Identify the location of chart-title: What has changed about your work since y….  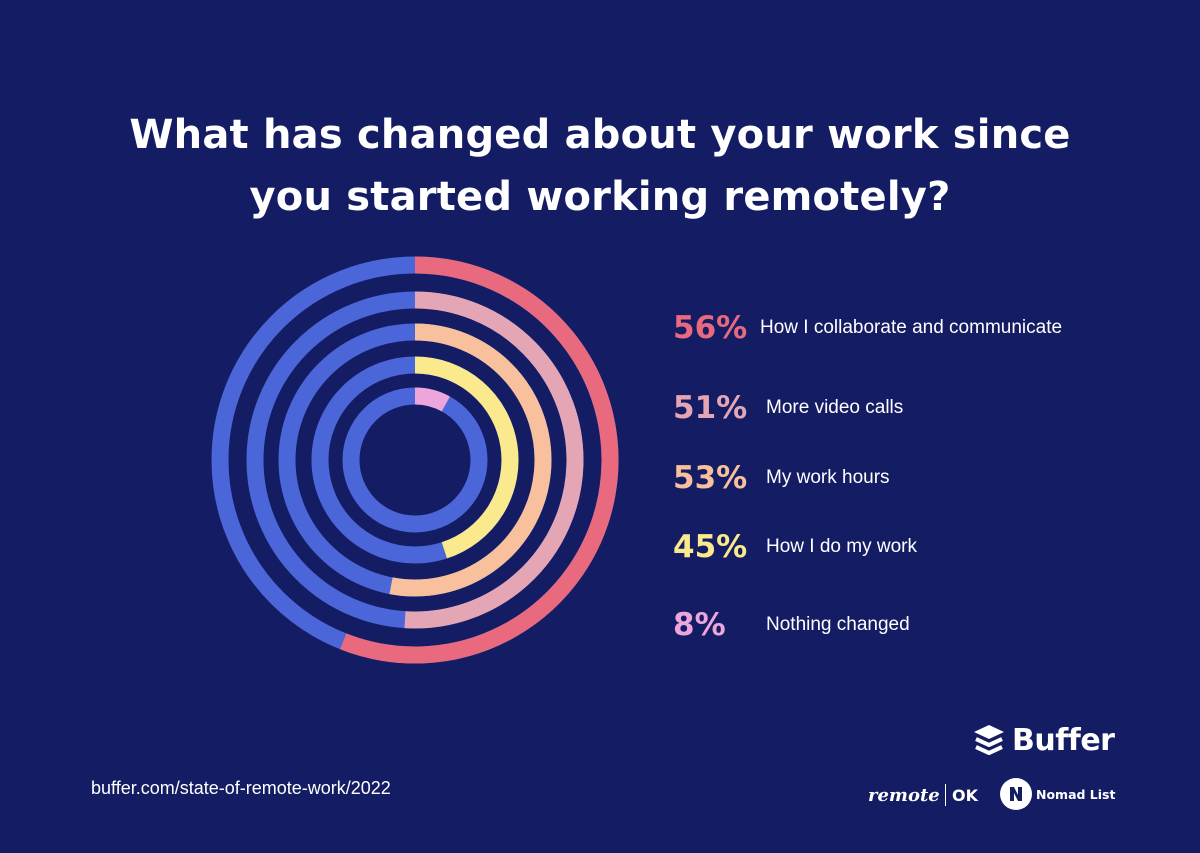
(600, 166).